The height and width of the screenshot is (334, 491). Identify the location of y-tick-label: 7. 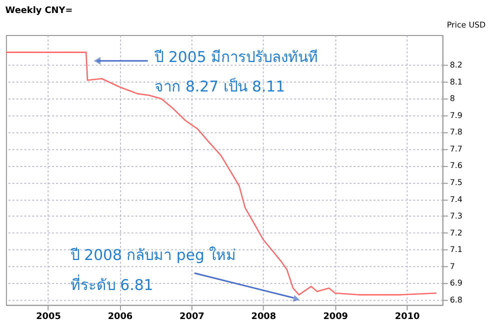
(452, 266).